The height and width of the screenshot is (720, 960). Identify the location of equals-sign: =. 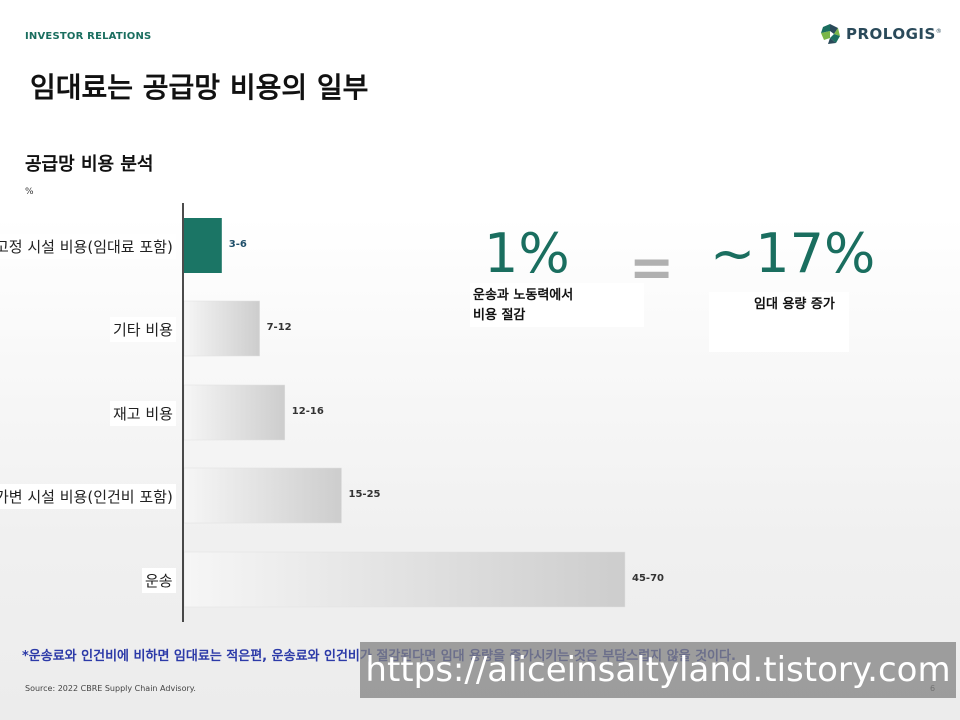
(652, 267).